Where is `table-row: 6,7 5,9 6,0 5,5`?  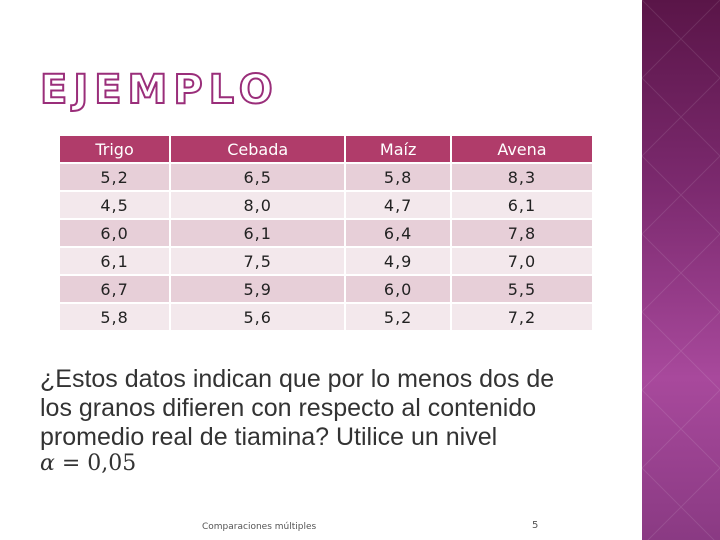 table-row: 6,7 5,9 6,0 5,5 is located at coordinates (326, 289).